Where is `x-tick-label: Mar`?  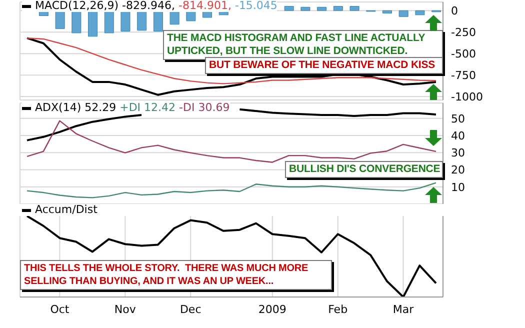 x-tick-label: Mar is located at coordinates (403, 309).